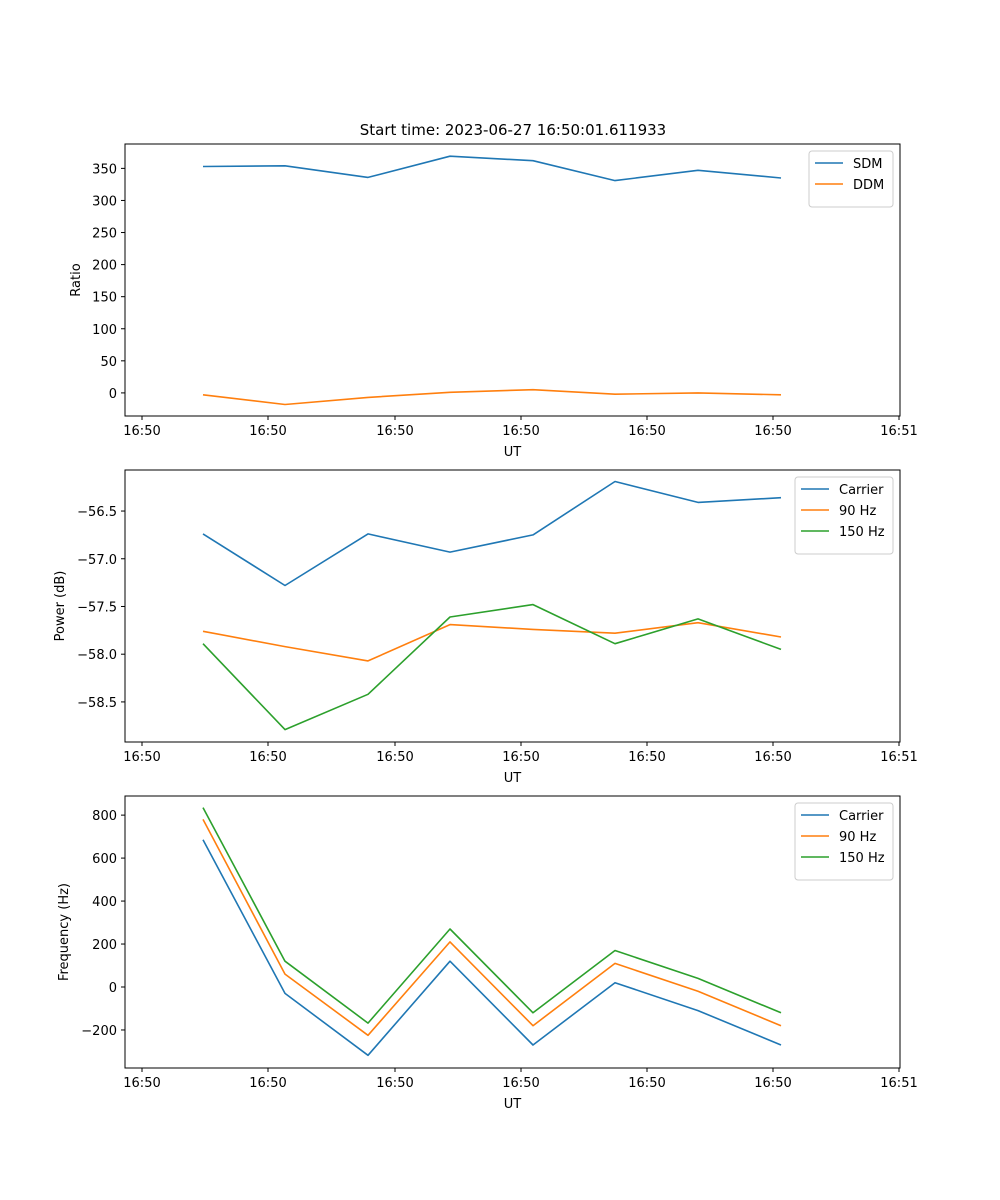  Describe the element at coordinates (97, 512) in the screenshot. I see `y-tick-label: −56.5` at that location.